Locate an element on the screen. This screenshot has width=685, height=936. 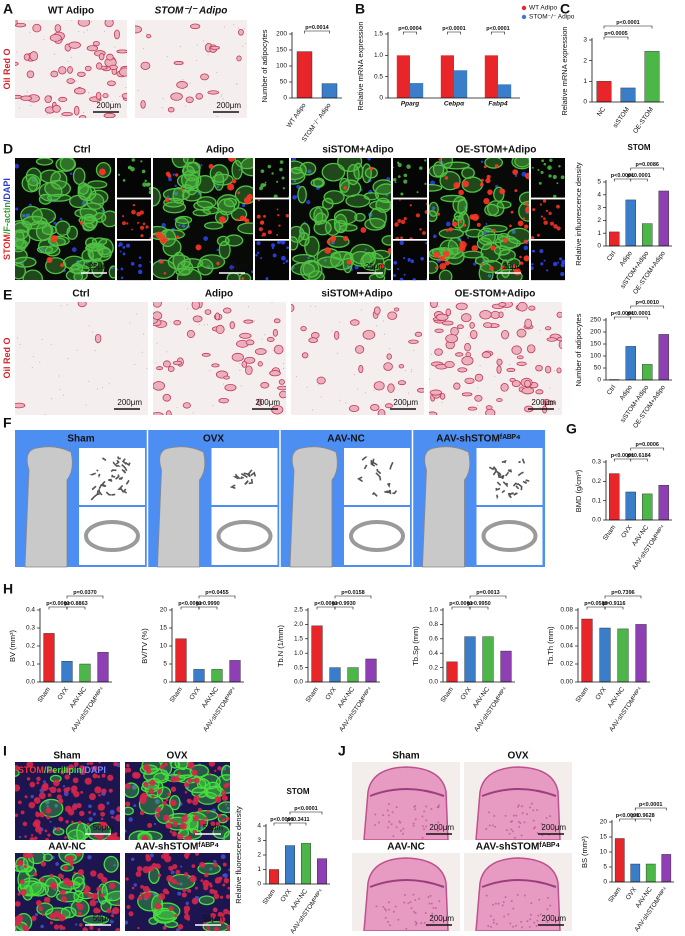
y-tick-label: 4 is located at coordinates (259, 826).